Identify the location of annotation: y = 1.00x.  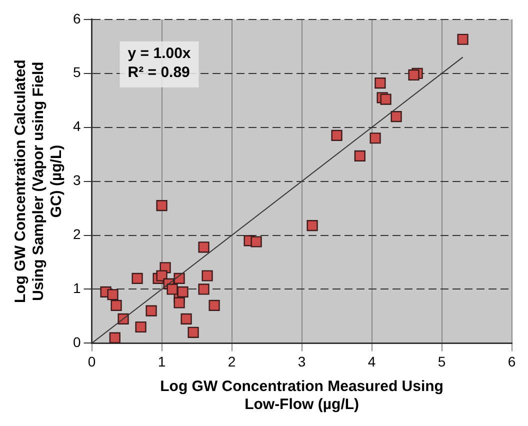
(160, 53).